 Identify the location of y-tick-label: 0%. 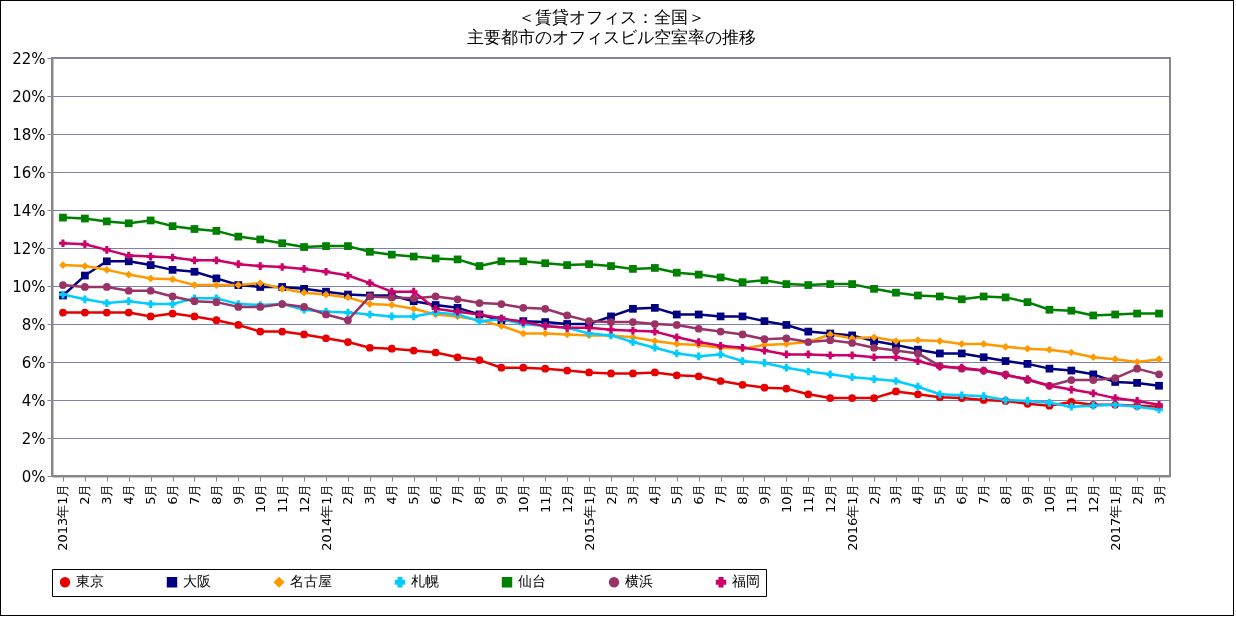
(33, 476).